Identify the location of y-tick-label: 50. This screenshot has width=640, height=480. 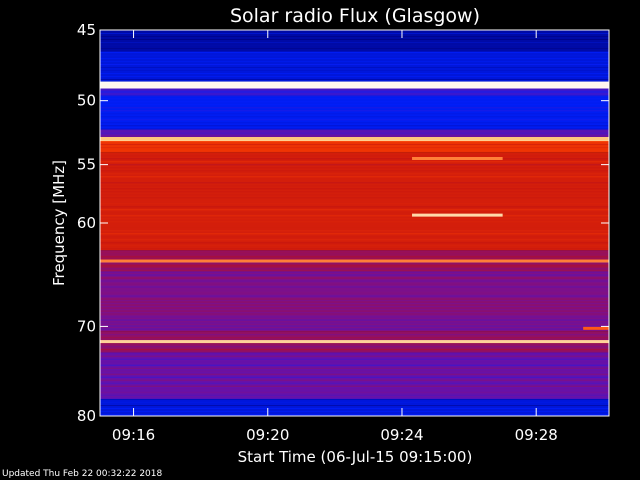
(86, 101).